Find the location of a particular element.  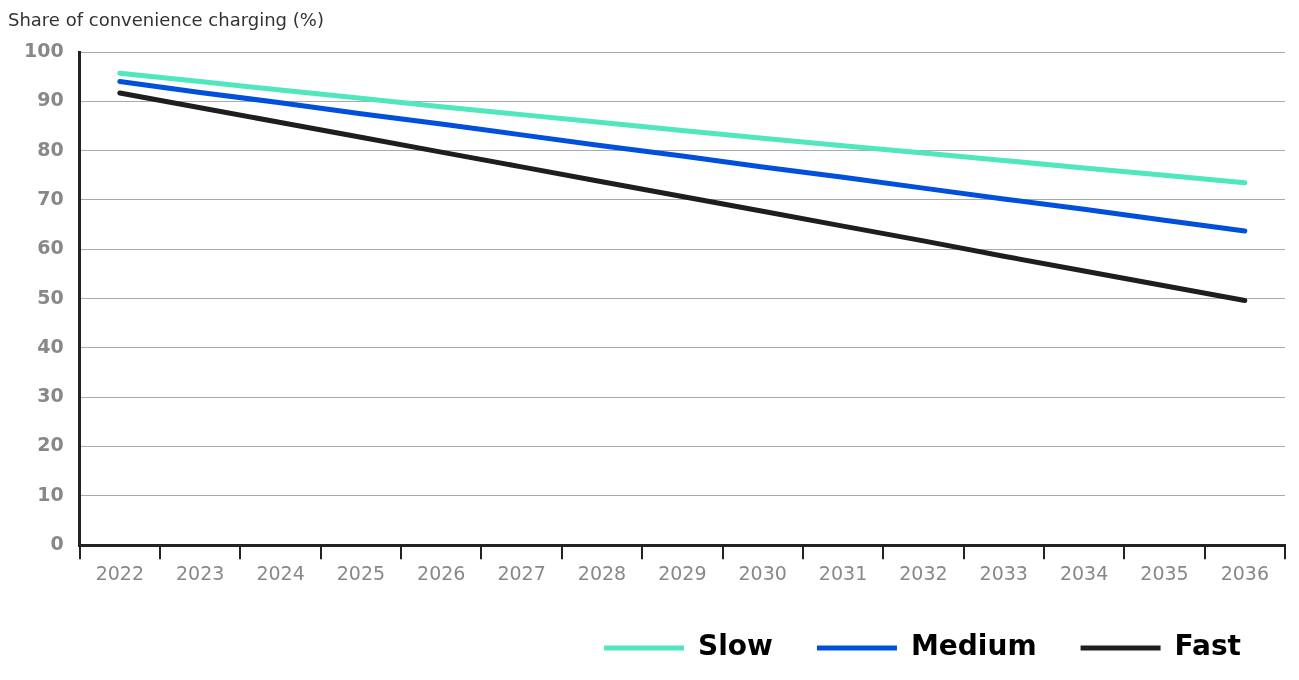

y-tick-label: 50 is located at coordinates (50, 296).